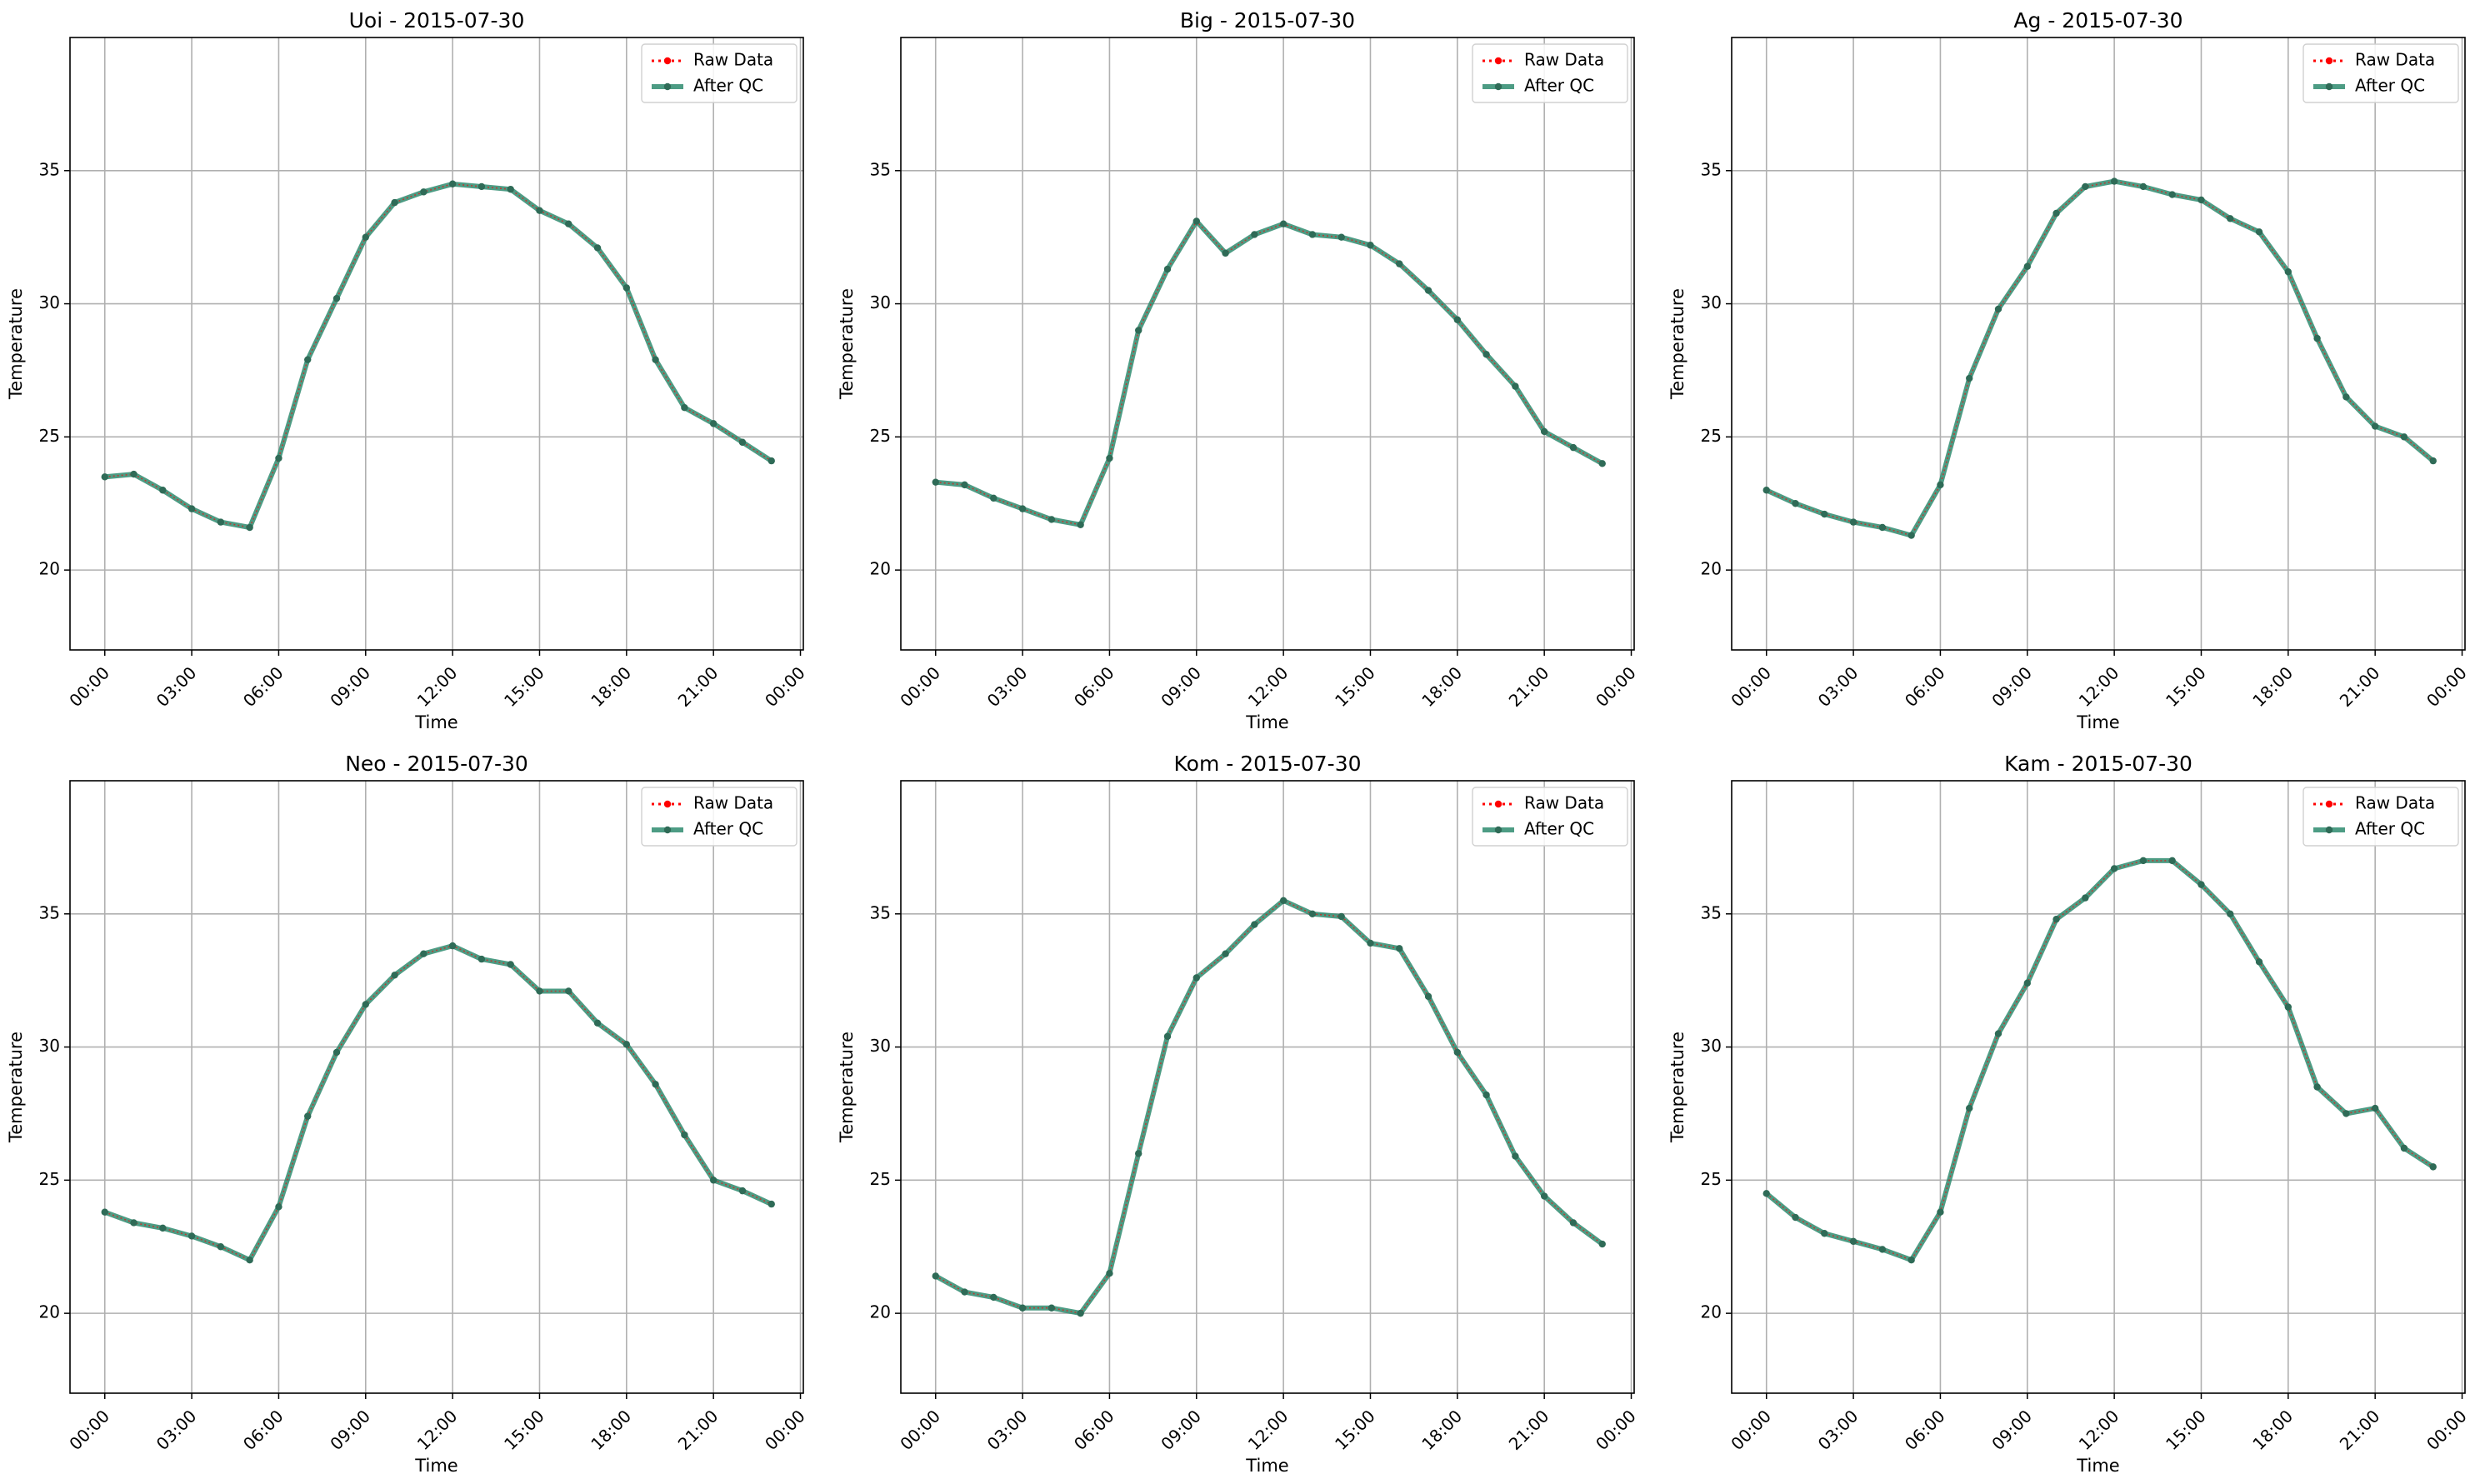  I want to click on y-tick-label: 35, so click(49, 169).